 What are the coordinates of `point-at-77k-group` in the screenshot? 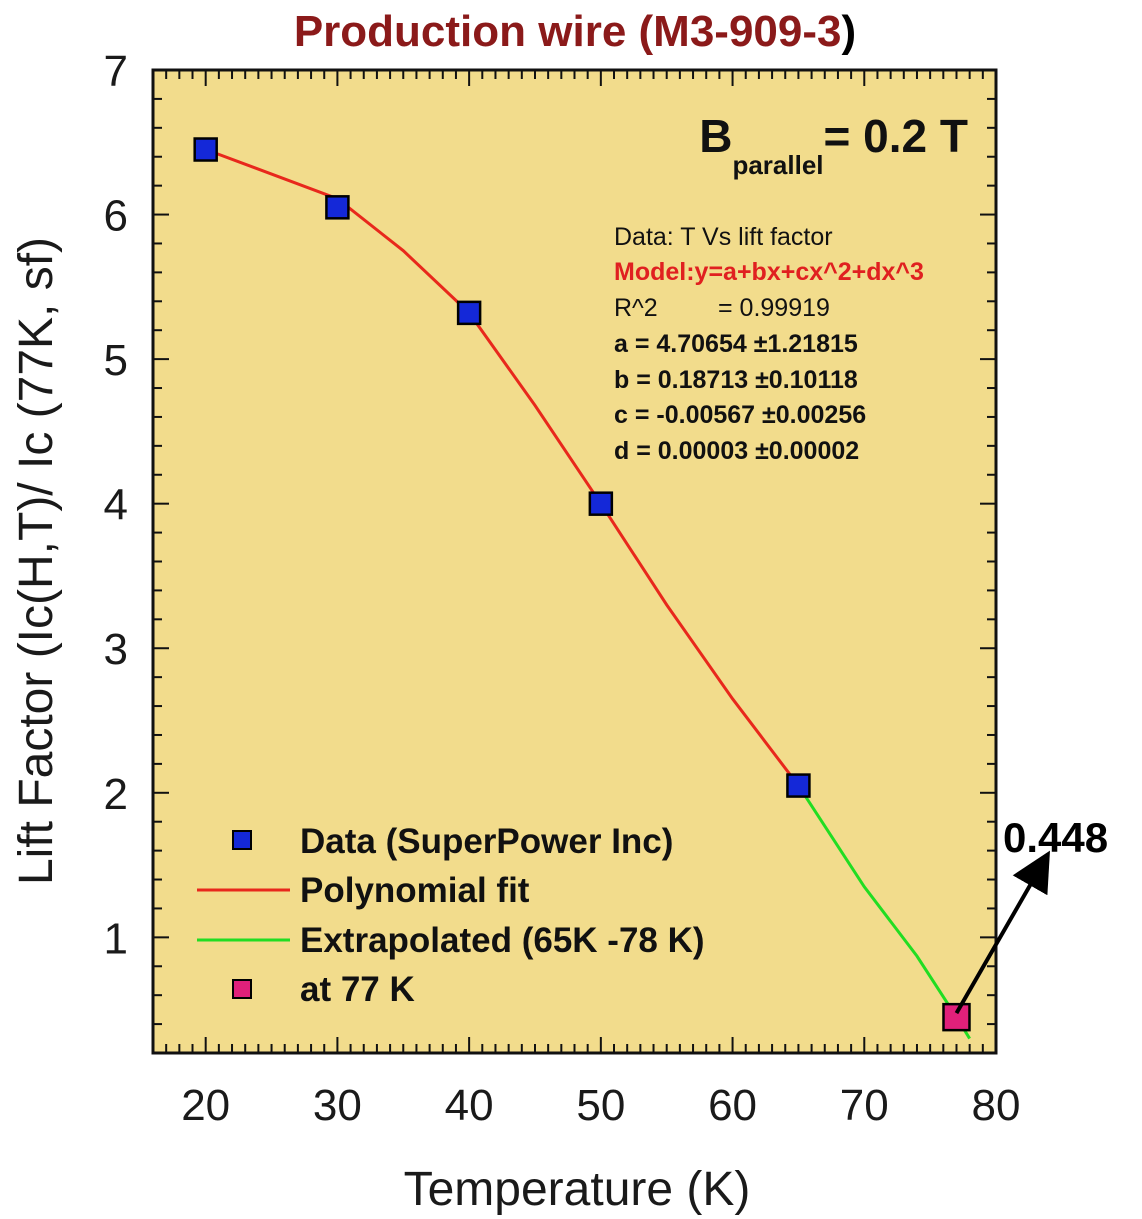 It's located at (956, 1017).